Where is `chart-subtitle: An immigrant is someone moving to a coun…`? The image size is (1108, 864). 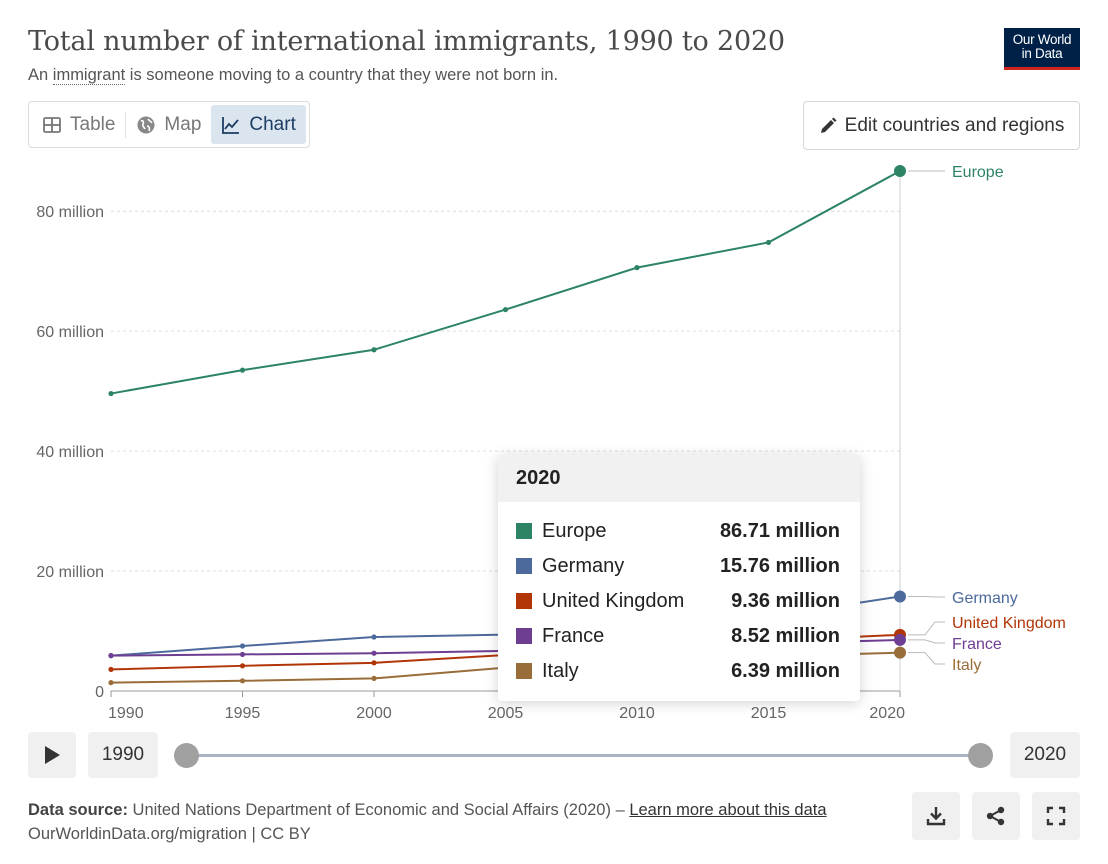 chart-subtitle: An immigrant is someone moving to a coun… is located at coordinates (293, 75).